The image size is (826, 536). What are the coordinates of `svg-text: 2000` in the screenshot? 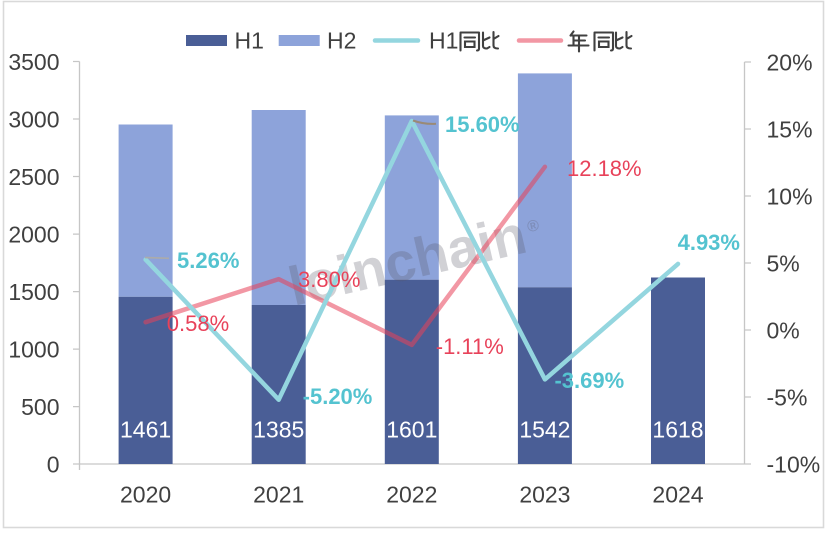 It's located at (33, 235).